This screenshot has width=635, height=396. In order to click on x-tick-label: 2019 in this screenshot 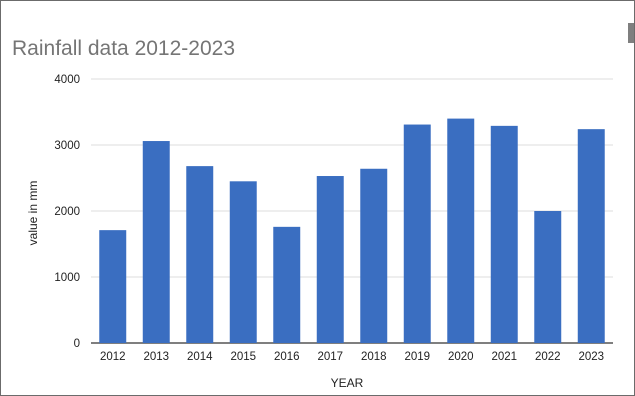, I will do `click(417, 357)`.